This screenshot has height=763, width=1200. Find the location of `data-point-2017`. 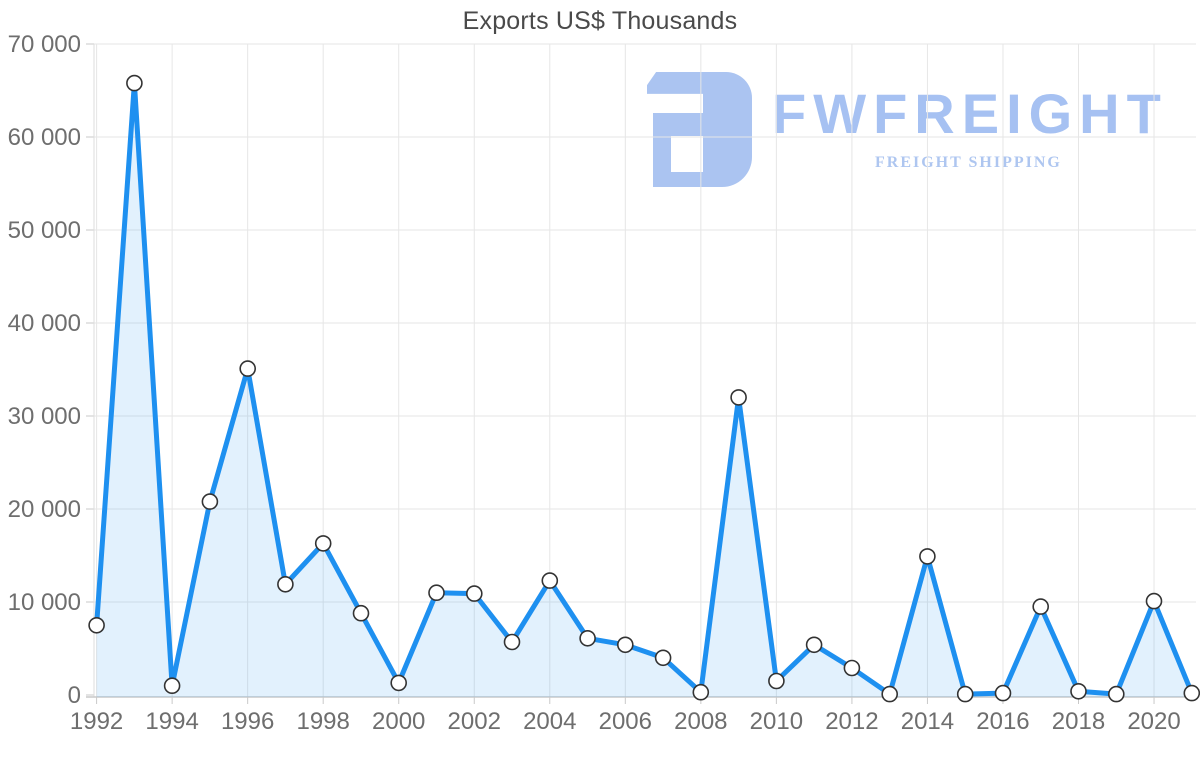

data-point-2017 is located at coordinates (1040, 606).